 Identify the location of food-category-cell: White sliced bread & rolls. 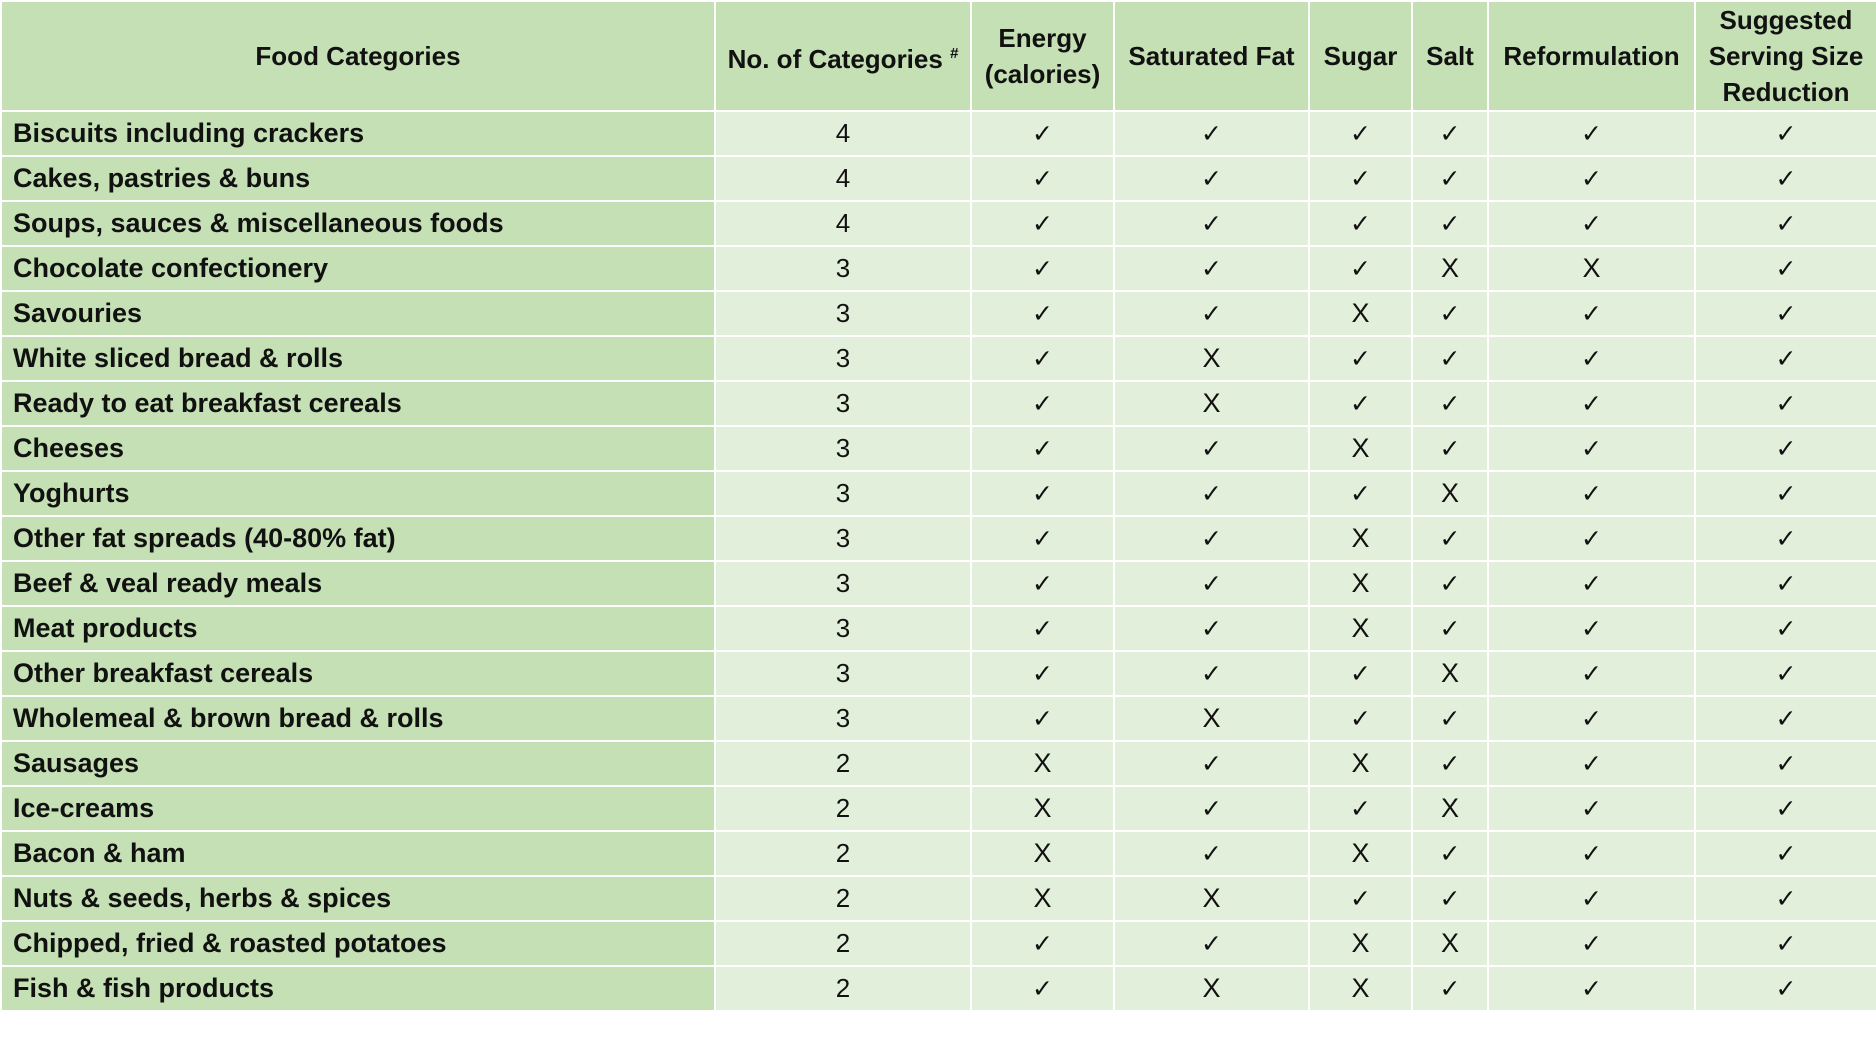
(358, 358).